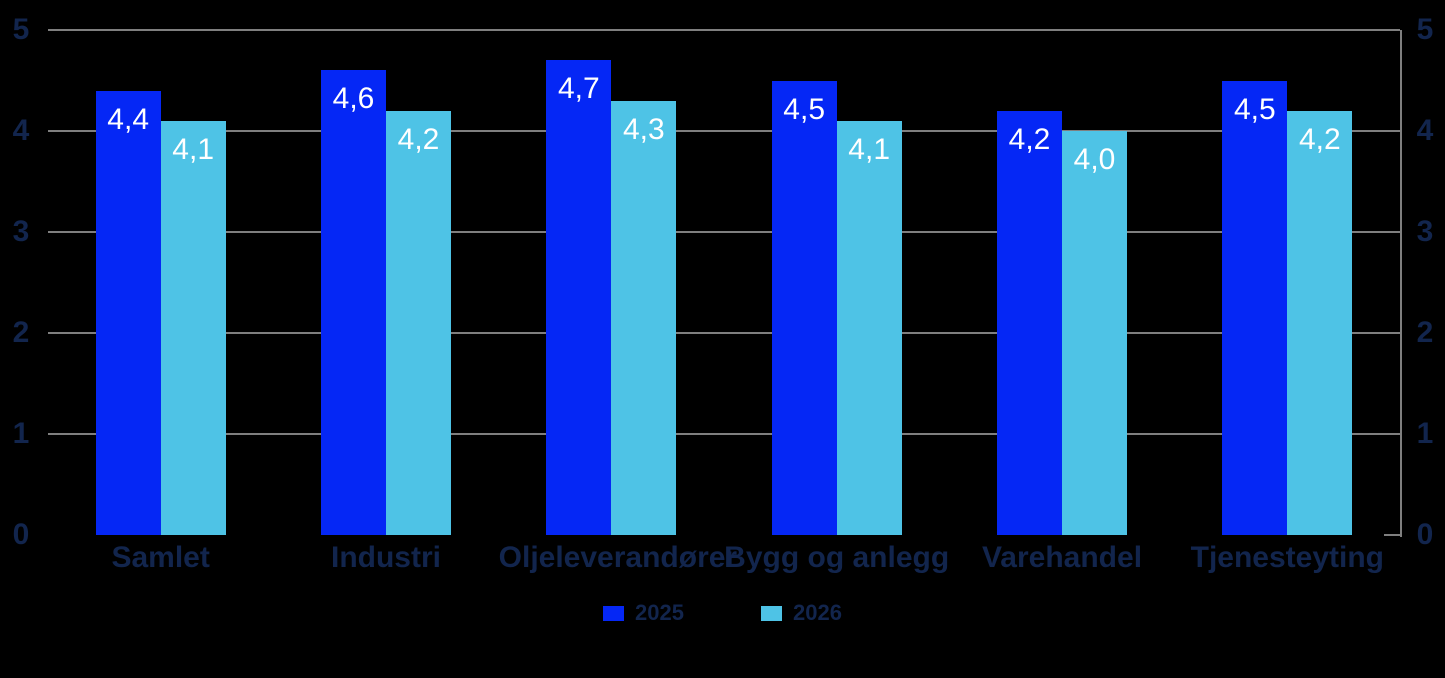 This screenshot has height=678, width=1445. What do you see at coordinates (1255, 307) in the screenshot?
I see `bar-2025-5: 4,5` at bounding box center [1255, 307].